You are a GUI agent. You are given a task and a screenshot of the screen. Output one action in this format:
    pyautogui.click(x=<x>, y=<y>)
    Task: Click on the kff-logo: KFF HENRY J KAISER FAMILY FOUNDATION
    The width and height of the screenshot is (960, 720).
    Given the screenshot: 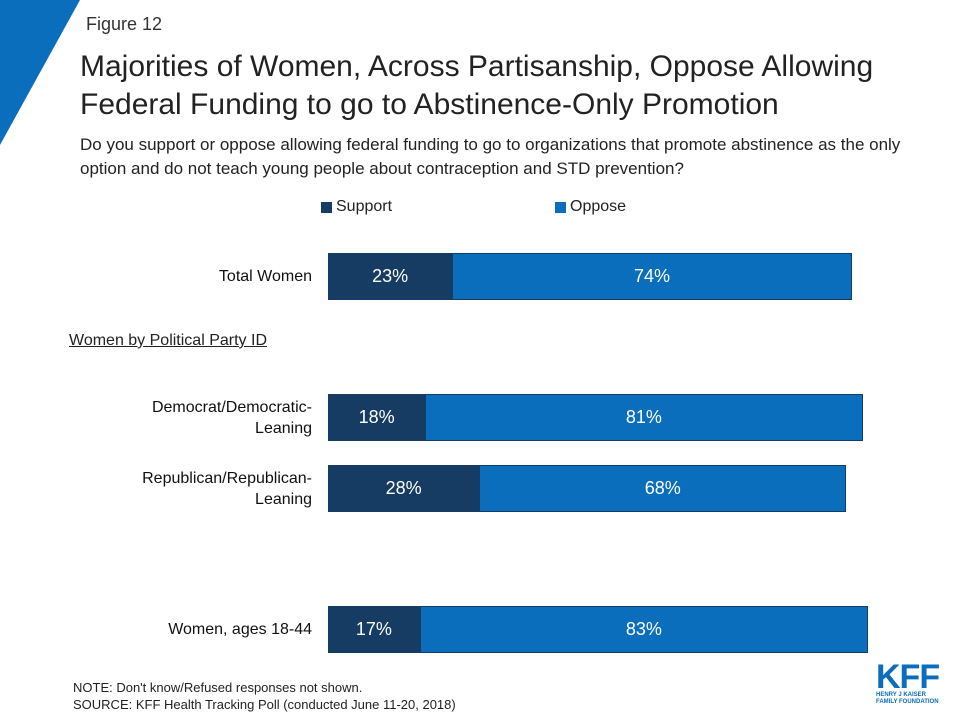 What is the action you would take?
    pyautogui.click(x=912, y=682)
    